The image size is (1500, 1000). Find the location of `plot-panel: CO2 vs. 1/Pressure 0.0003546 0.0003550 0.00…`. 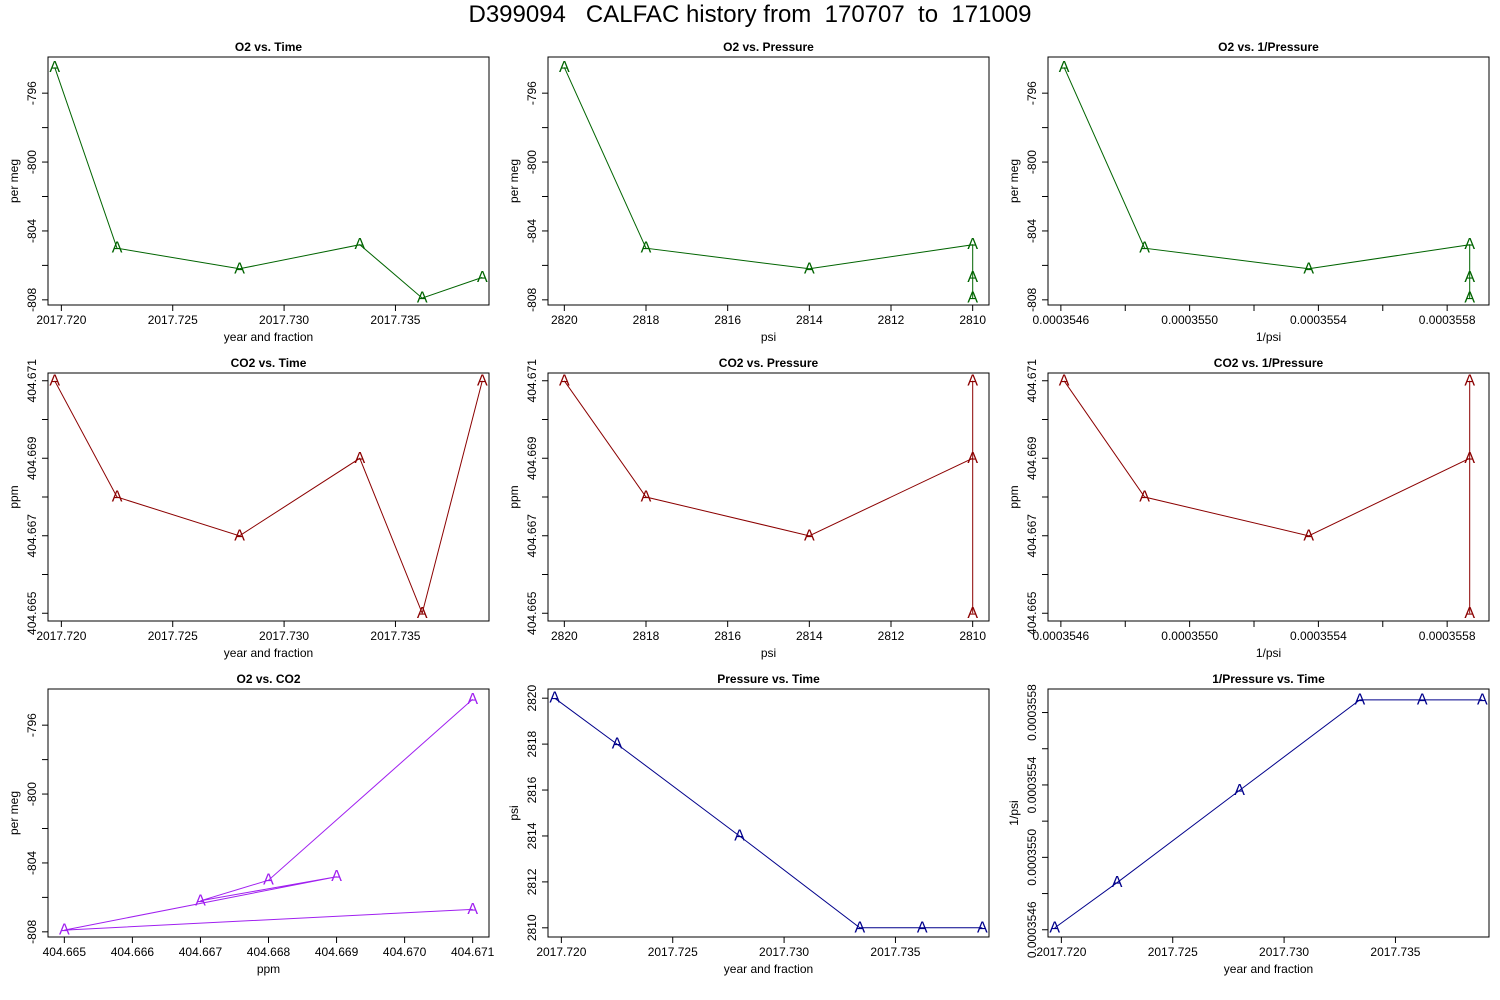

plot-panel: CO2 vs. 1/Pressure 0.0003546 0.0003550 0.00… is located at coordinates (1248, 508).